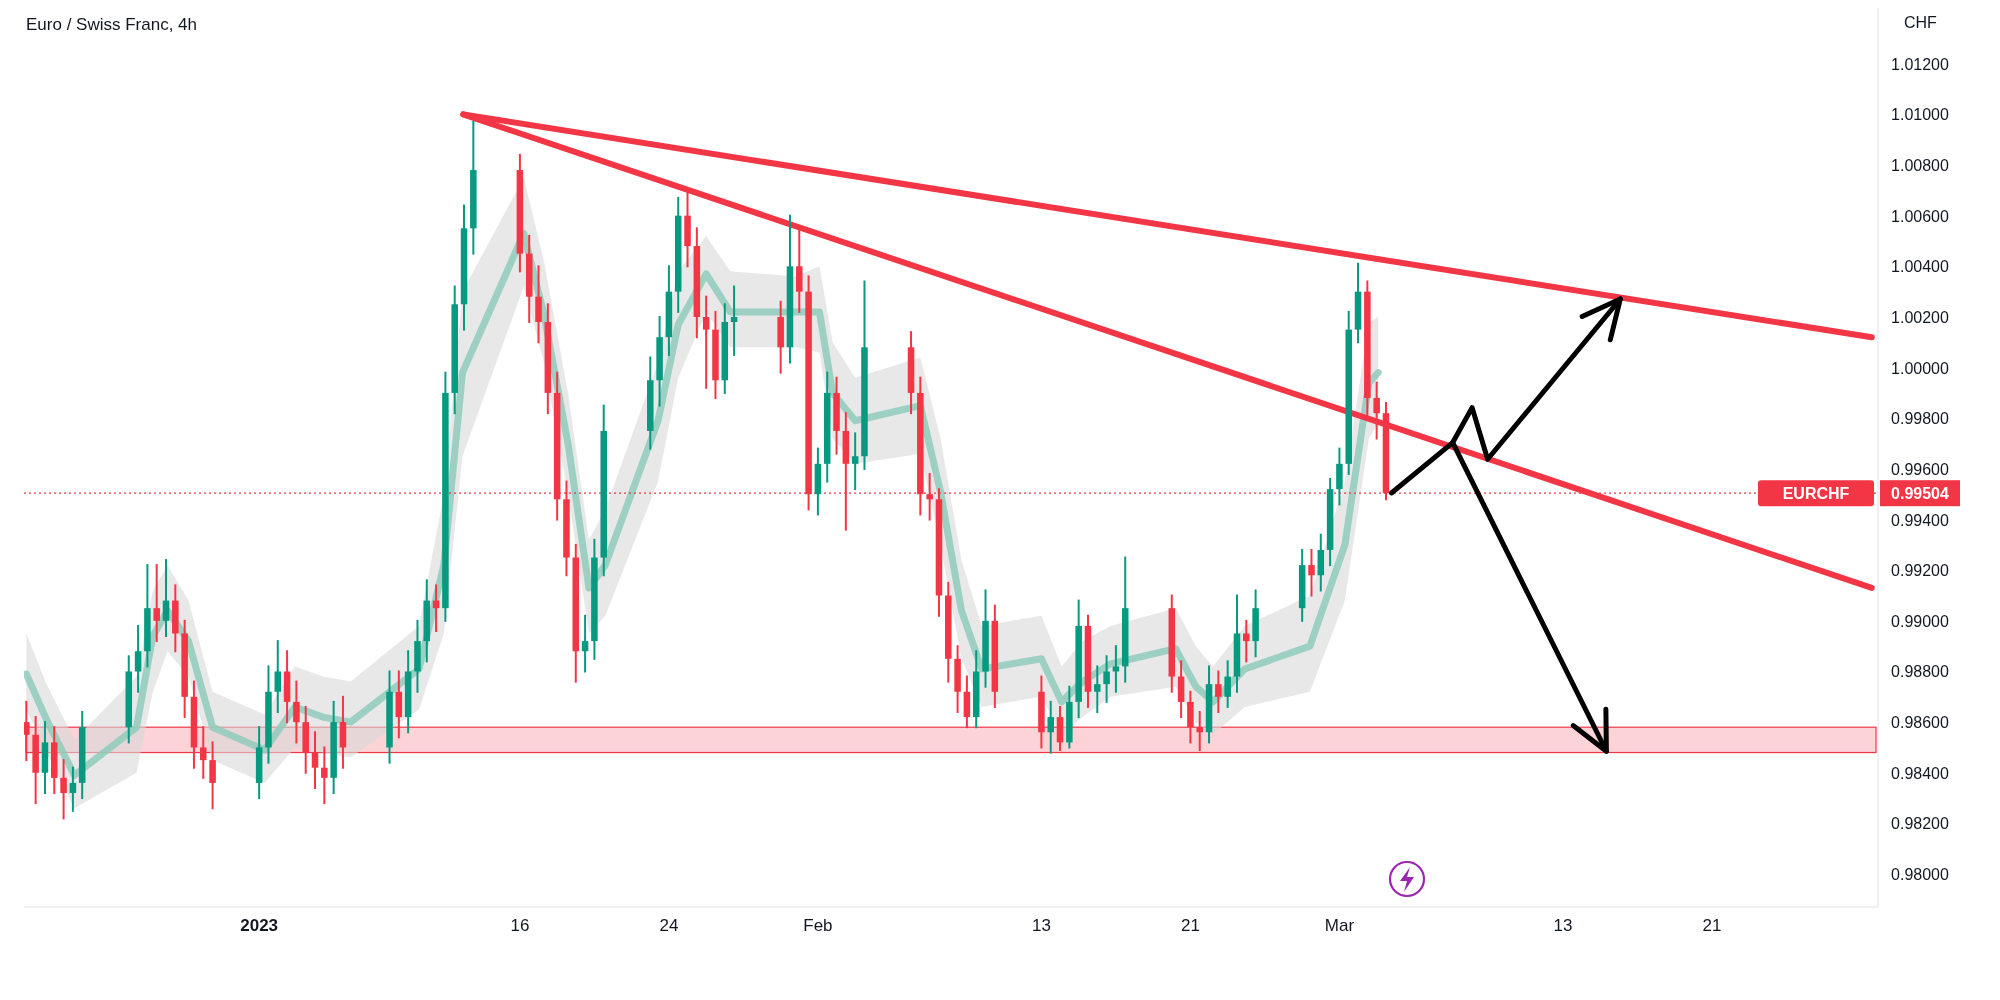  What do you see at coordinates (1920, 166) in the screenshot?
I see `y-tick-label: 1.00800` at bounding box center [1920, 166].